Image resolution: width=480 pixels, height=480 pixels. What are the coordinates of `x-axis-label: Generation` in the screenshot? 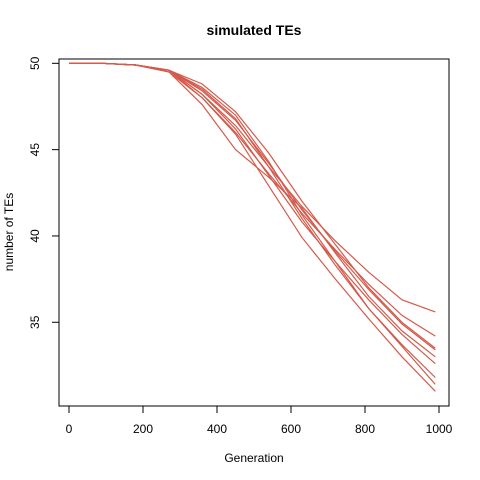 It's located at (253, 458).